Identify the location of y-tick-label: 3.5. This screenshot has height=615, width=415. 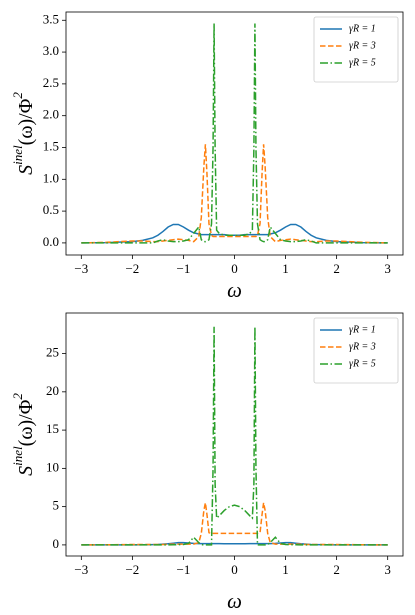
(51, 18).